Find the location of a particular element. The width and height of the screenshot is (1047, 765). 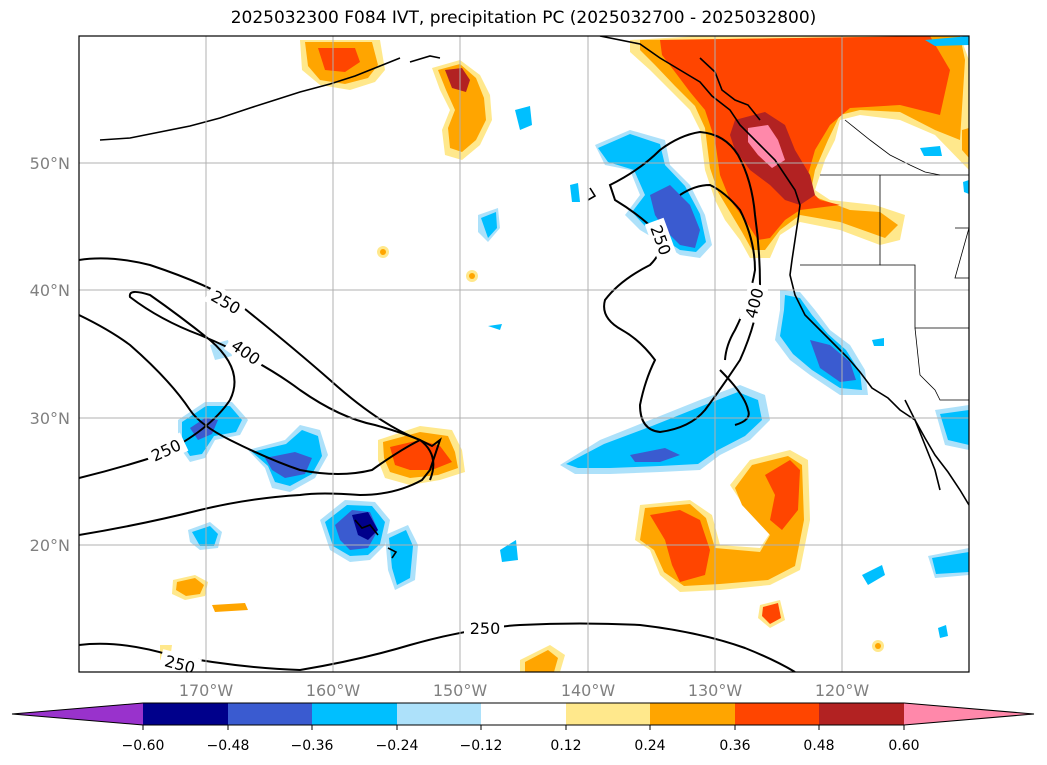

lon-label: 120°W is located at coordinates (842, 690).